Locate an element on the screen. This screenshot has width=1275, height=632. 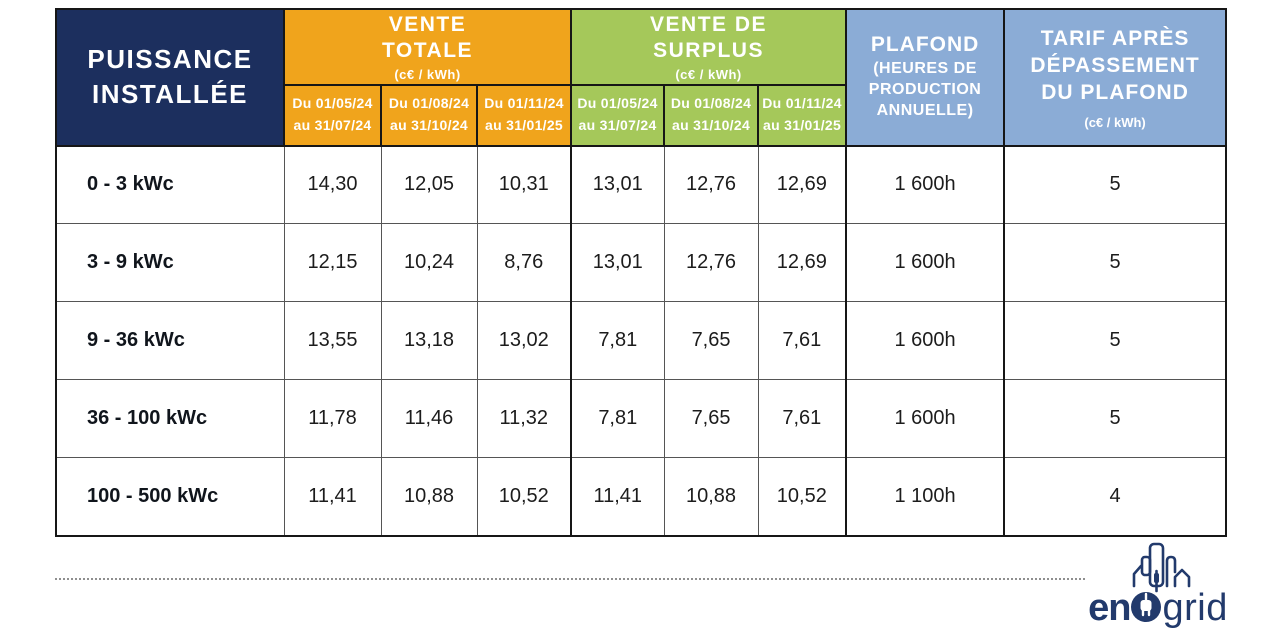
header-puissance-installee: PUISSANCE INSTALLÉE is located at coordinates (170, 77).